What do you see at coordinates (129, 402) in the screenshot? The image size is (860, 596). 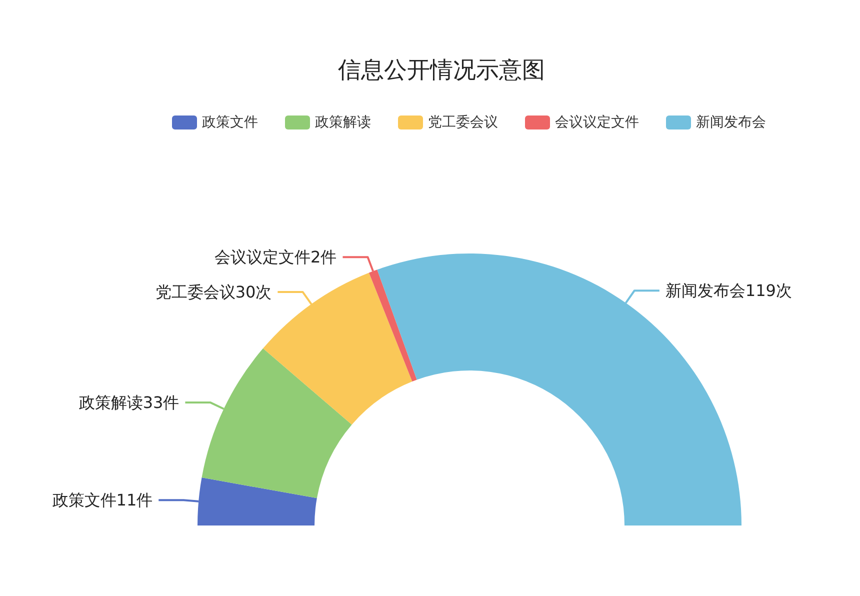 I see `data-label: 政策解读33件` at bounding box center [129, 402].